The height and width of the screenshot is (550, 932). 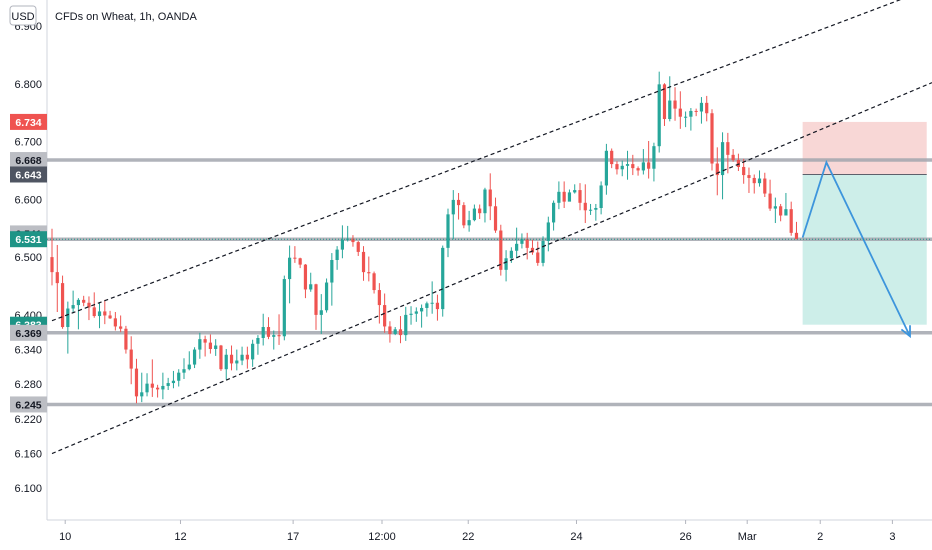 I want to click on currency-badge-box, so click(x=23, y=15).